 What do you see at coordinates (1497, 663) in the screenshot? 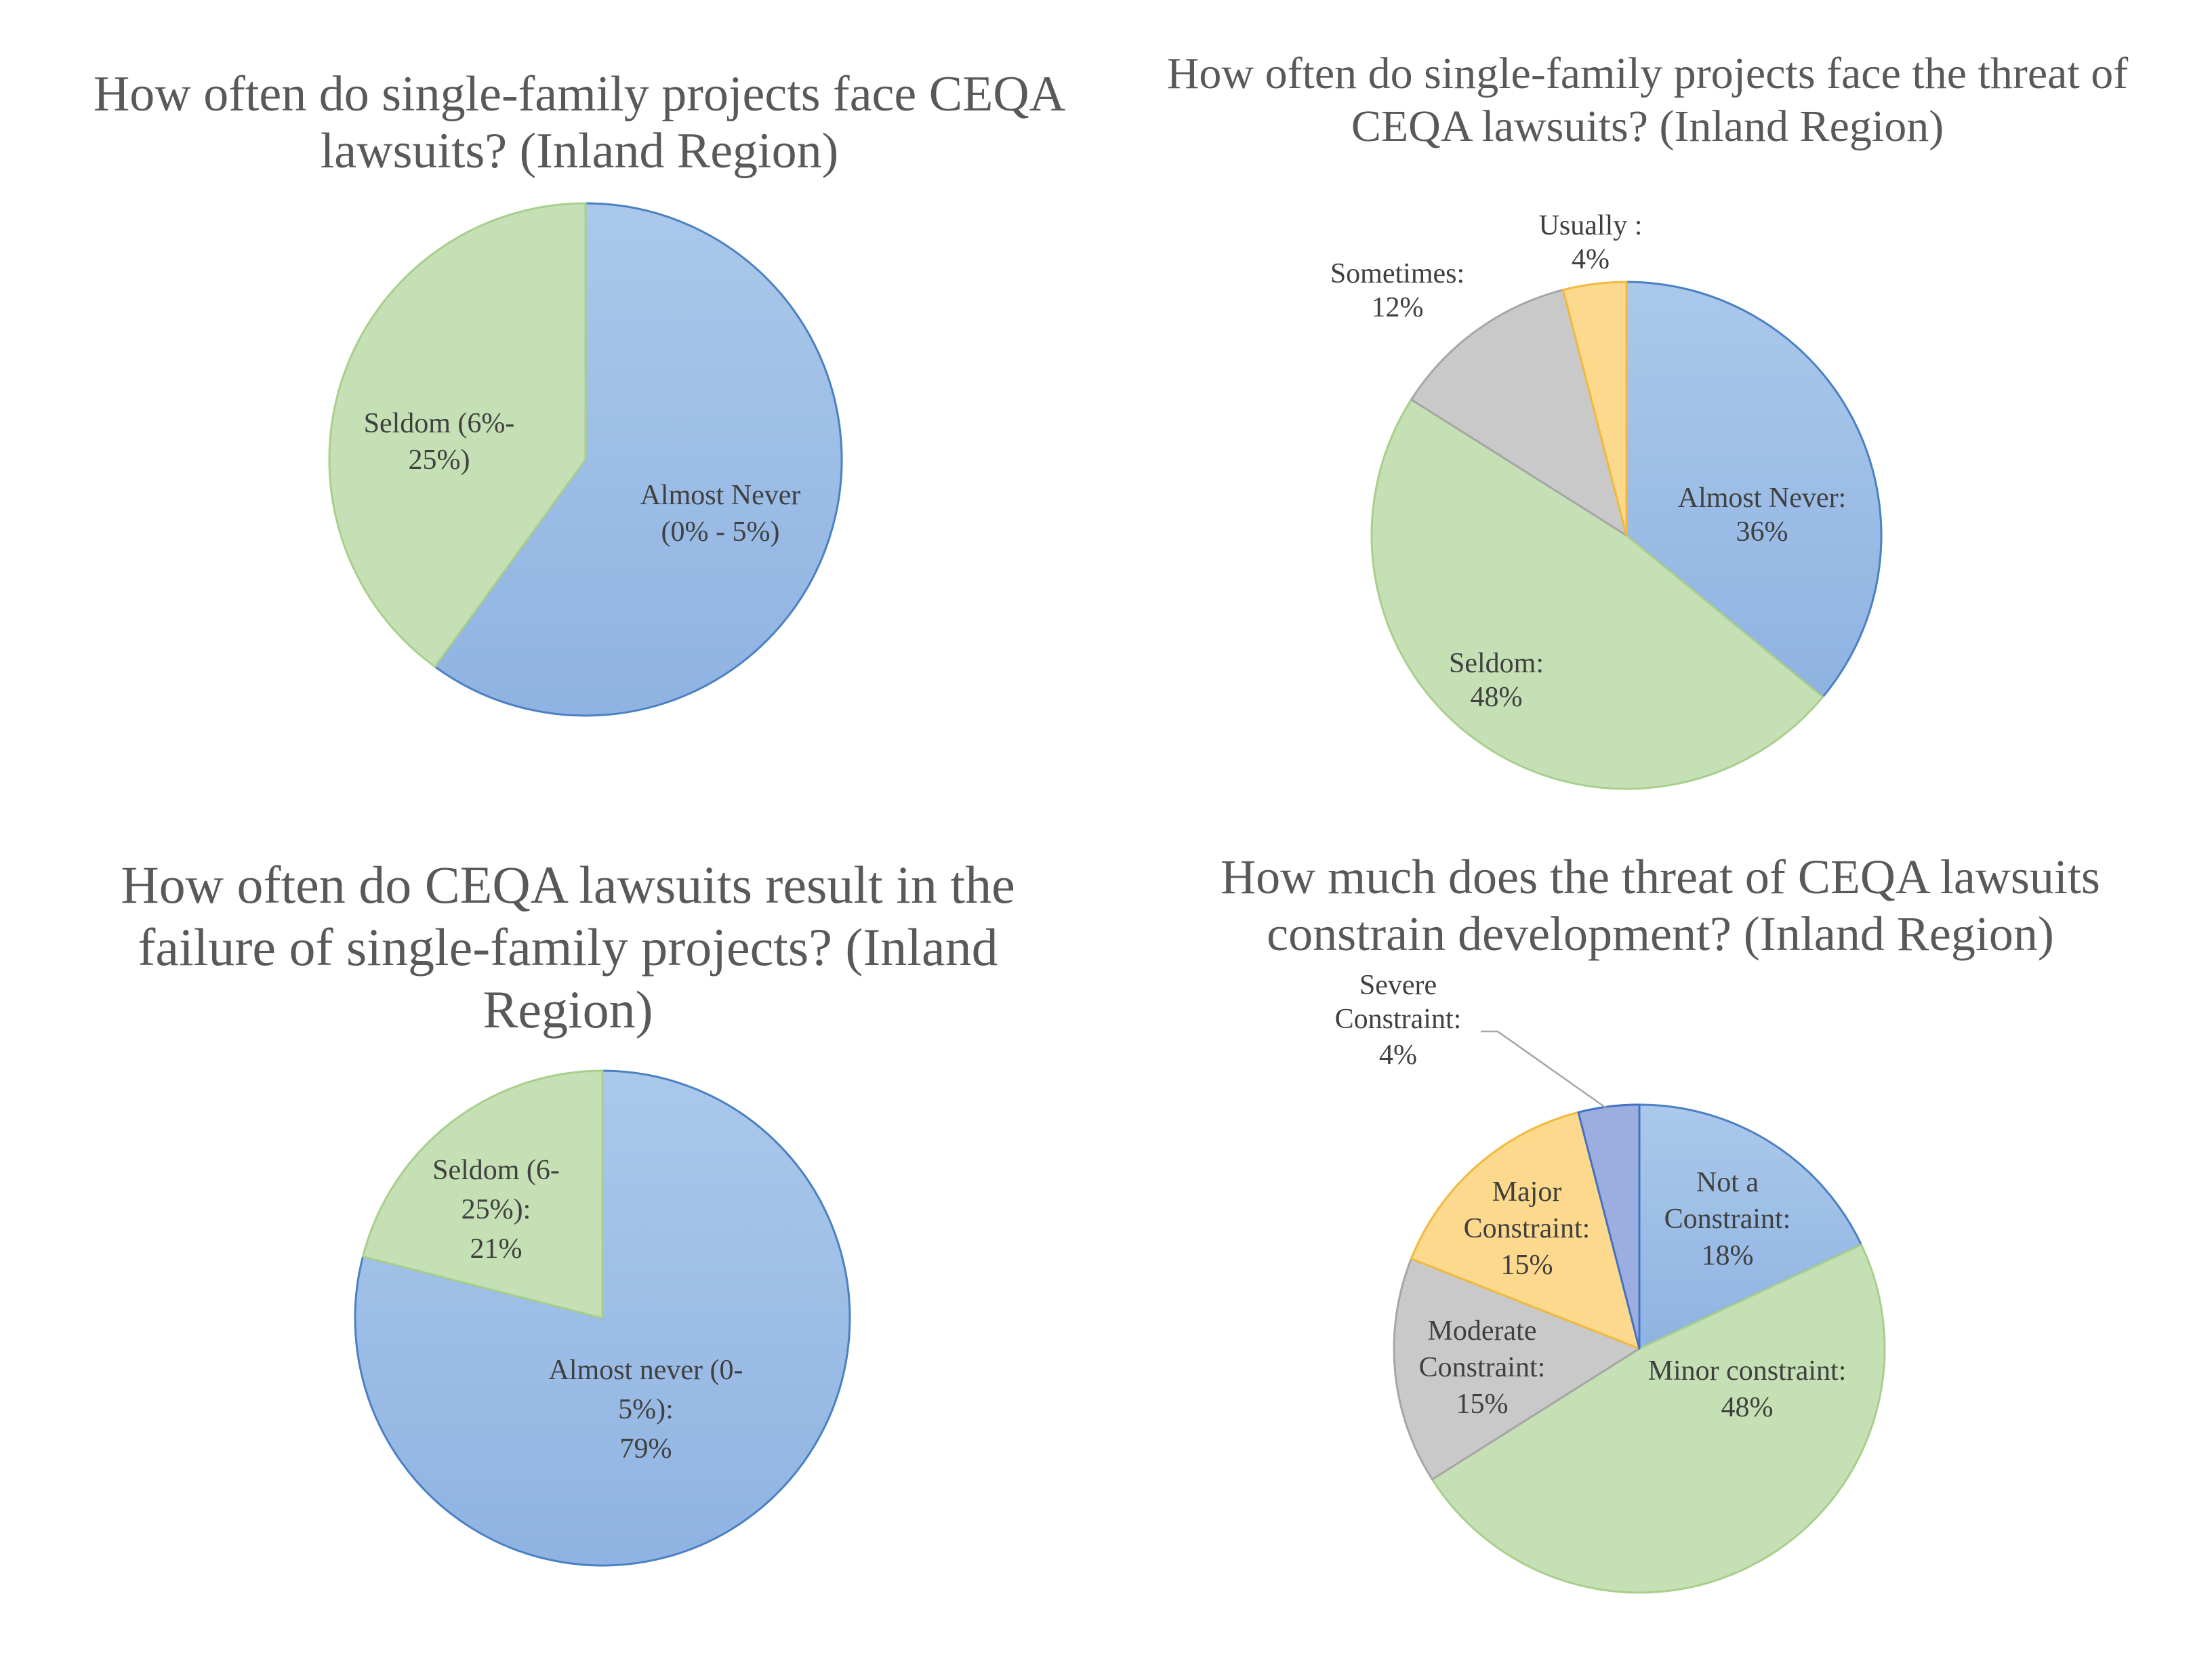
I see `chart-2-label-seldom-line-1: Seldom:` at bounding box center [1497, 663].